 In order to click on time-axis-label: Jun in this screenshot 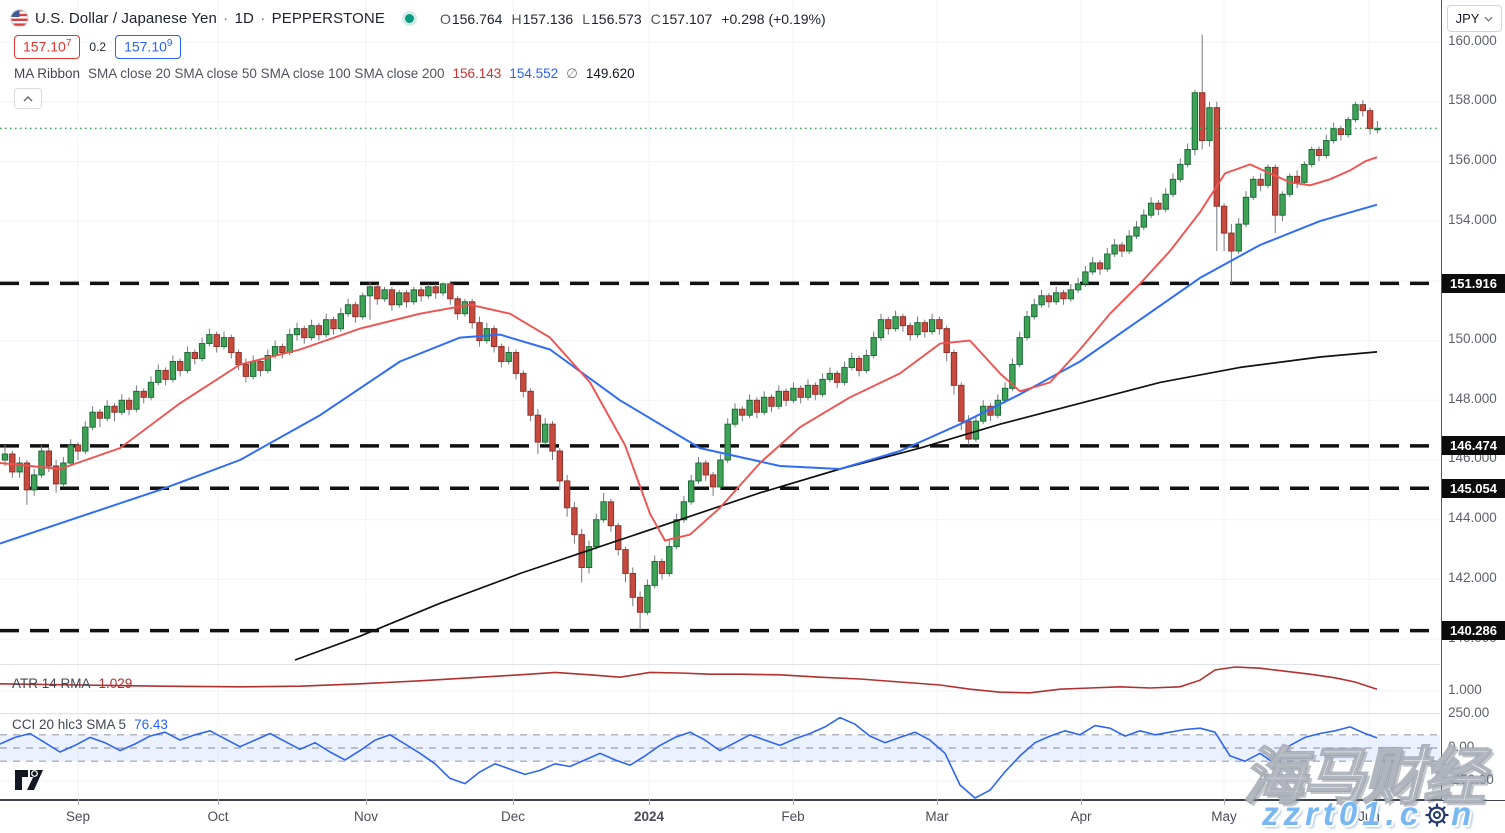, I will do `click(1369, 816)`.